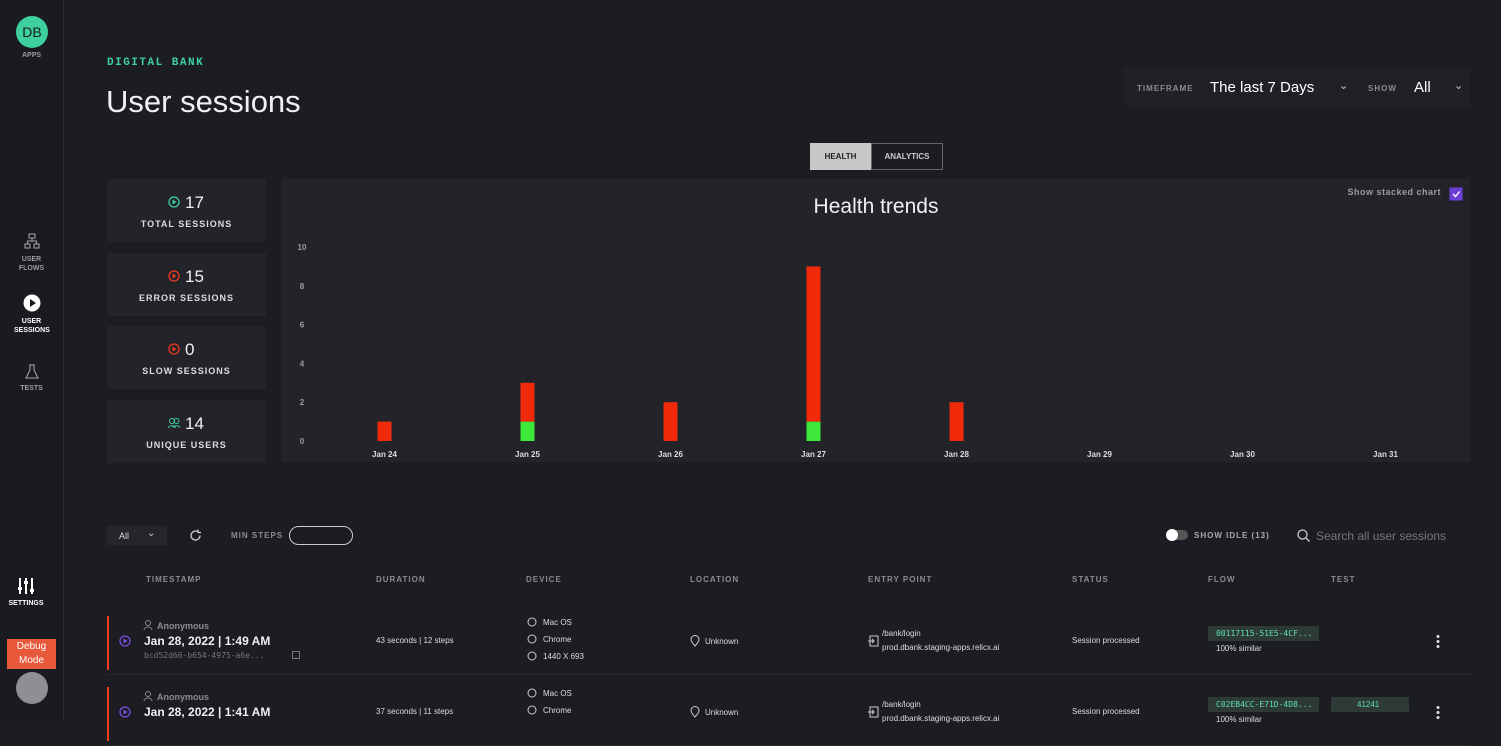 The image size is (1501, 746). I want to click on copy-icon, so click(296, 655).